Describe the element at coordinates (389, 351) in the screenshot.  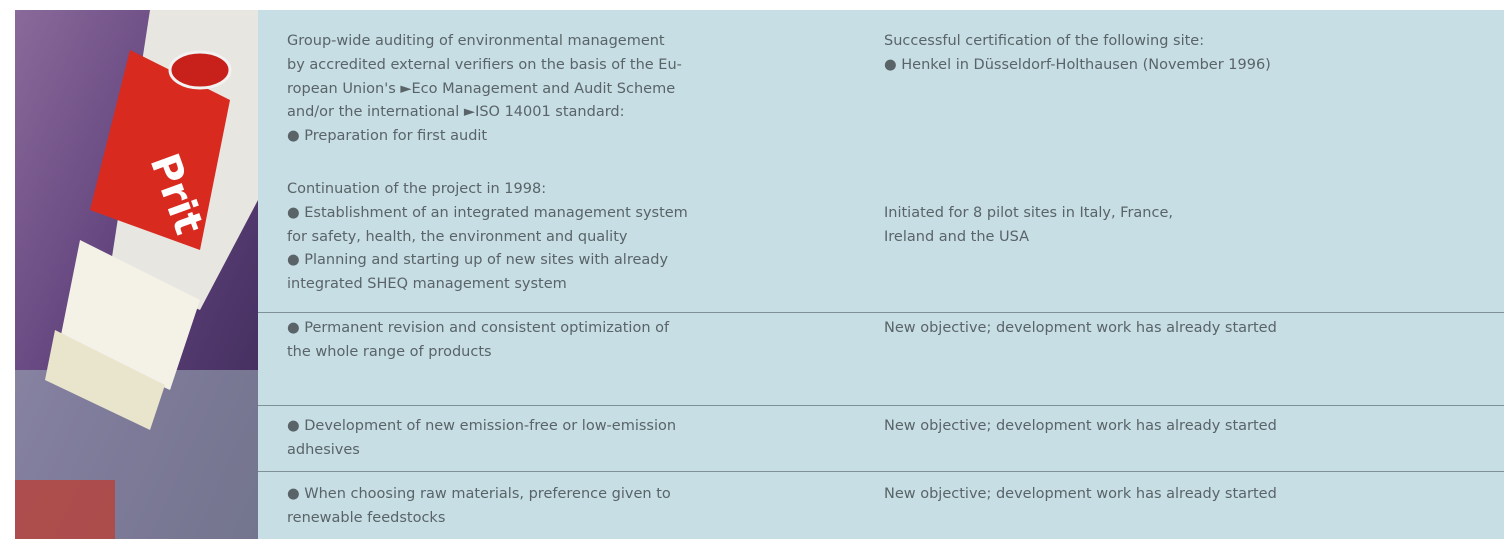
I see `measure-line: the whole range of products` at that location.